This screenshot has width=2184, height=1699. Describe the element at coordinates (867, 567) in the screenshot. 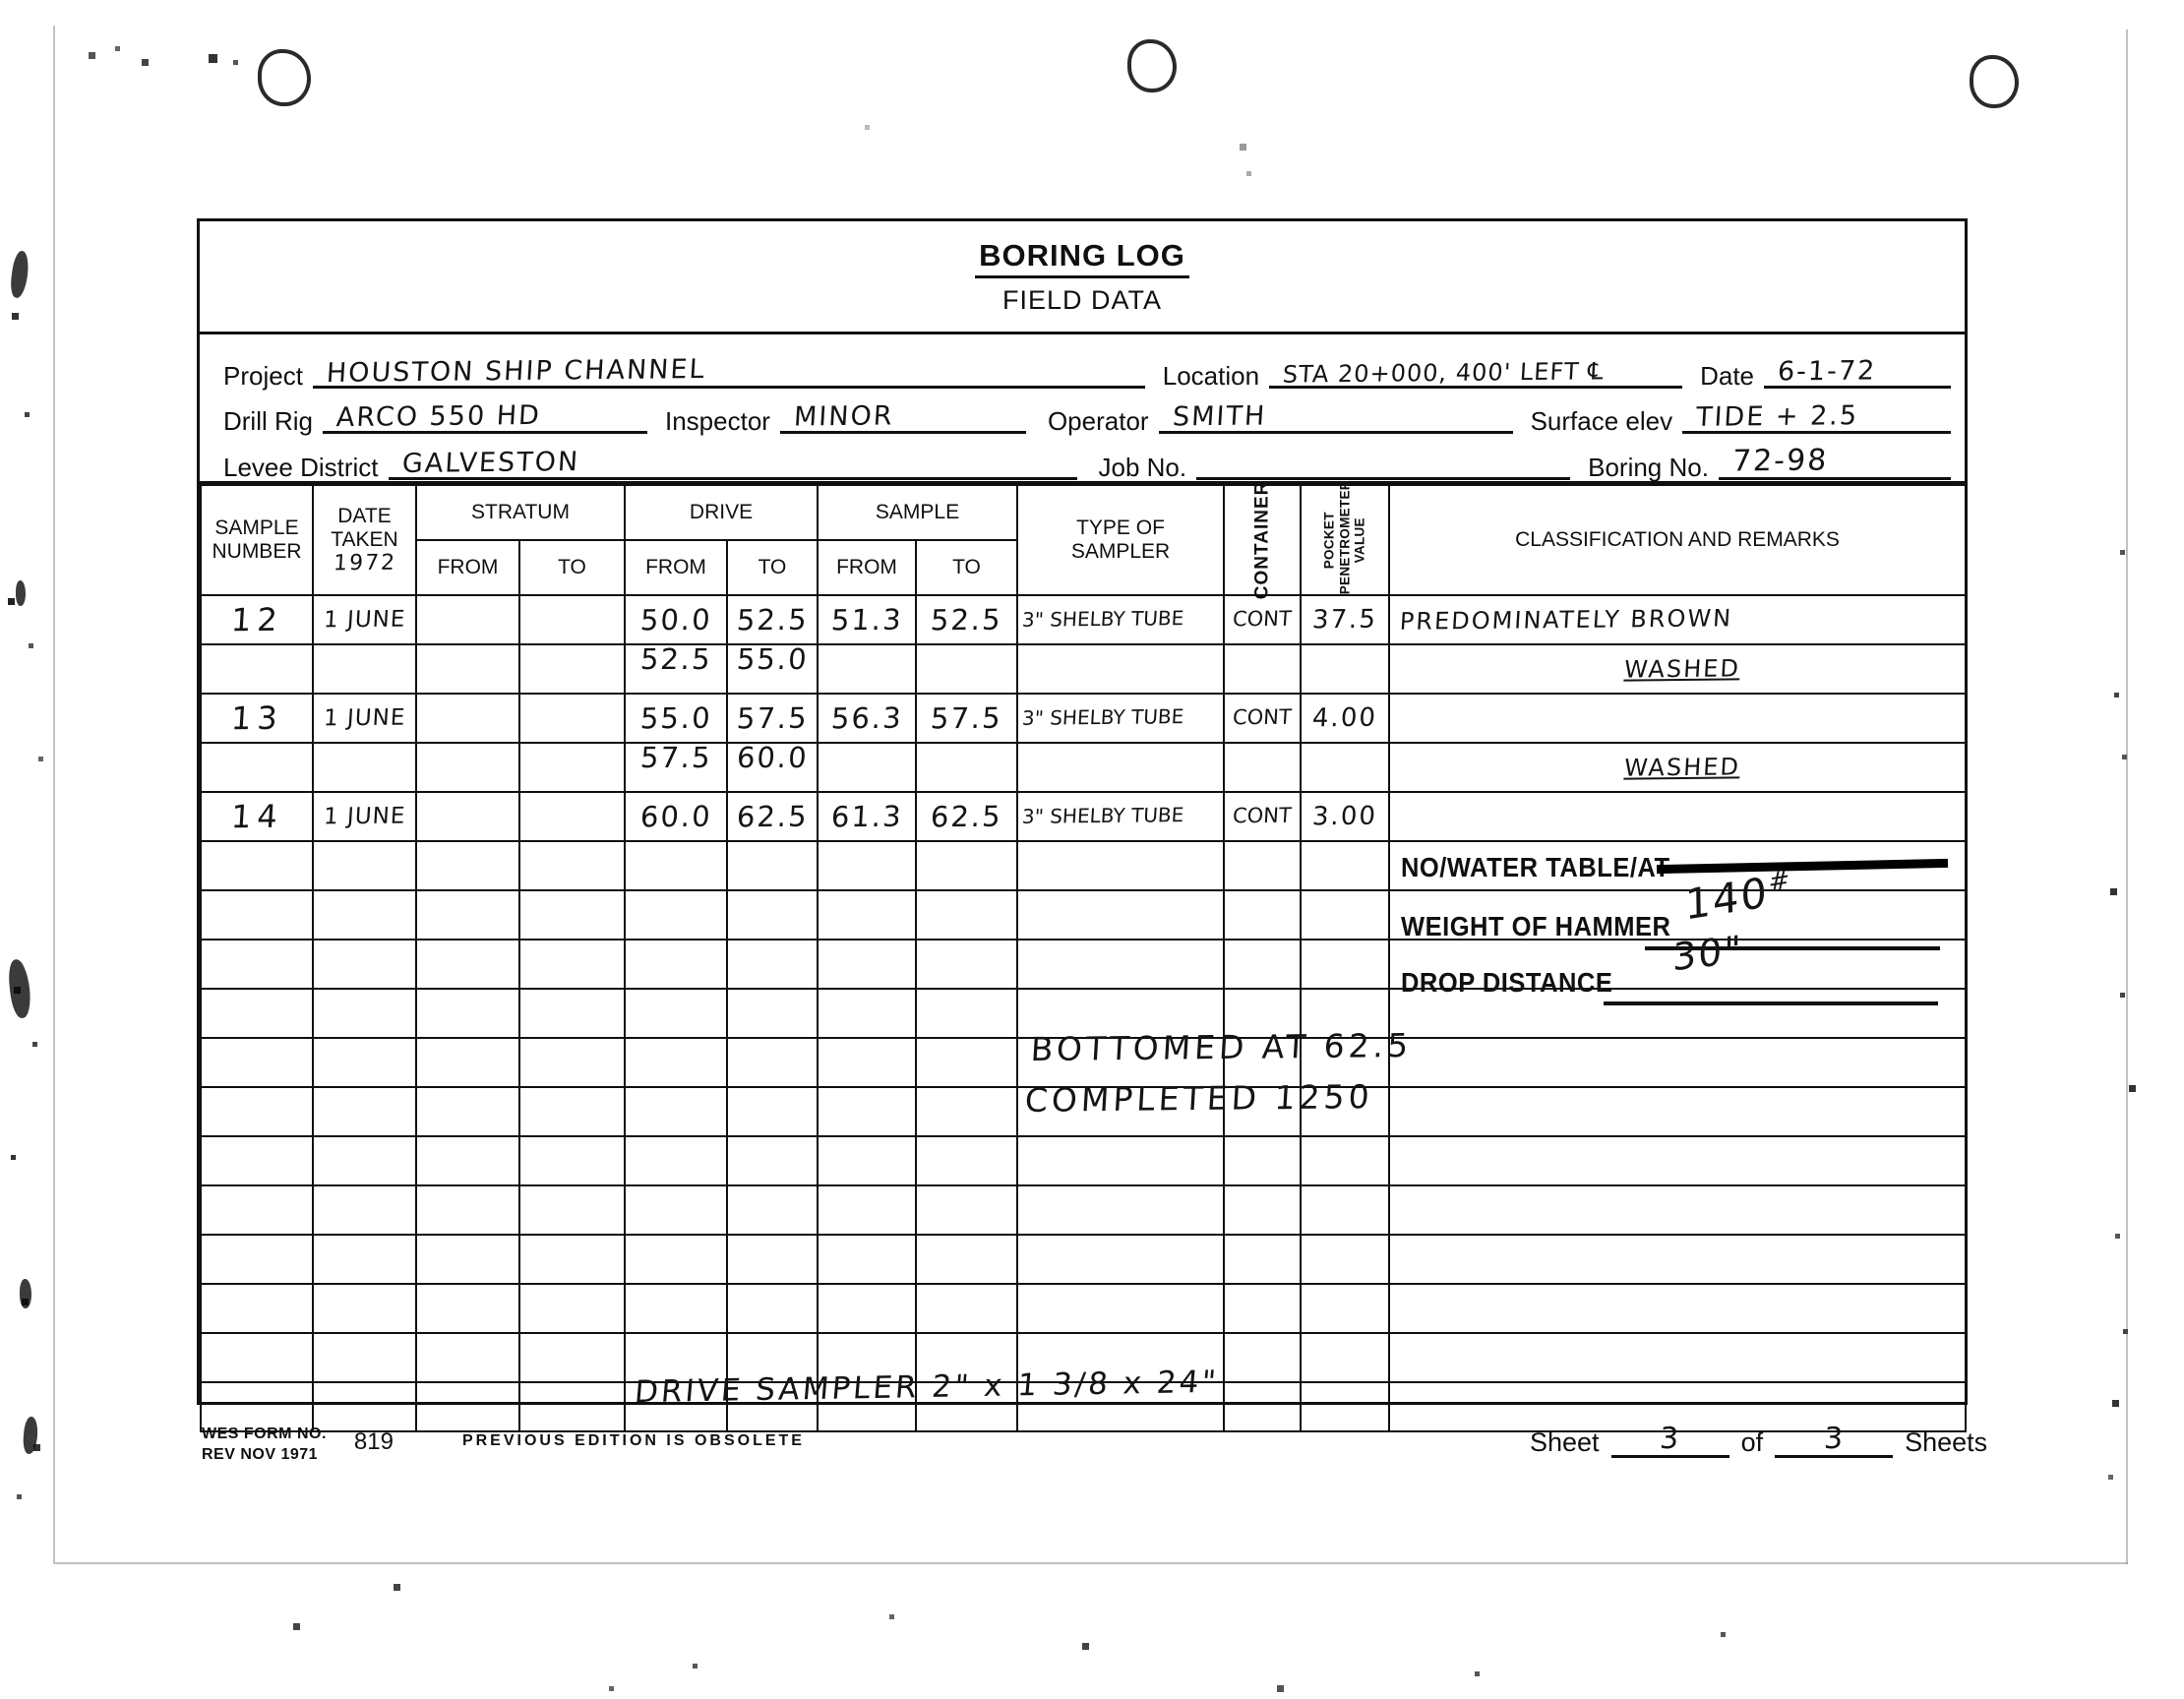

I see `col-header-sample-from: FROM` at that location.